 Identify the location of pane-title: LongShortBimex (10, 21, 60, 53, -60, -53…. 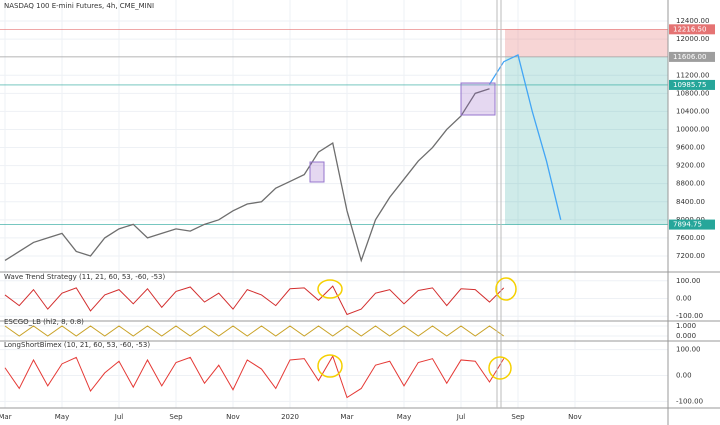
(77, 345).